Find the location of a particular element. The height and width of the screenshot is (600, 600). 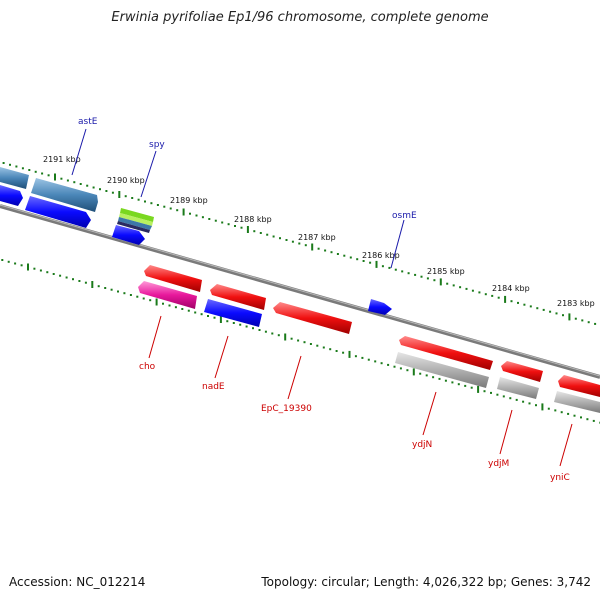

leader-ydjN is located at coordinates (429, 413).